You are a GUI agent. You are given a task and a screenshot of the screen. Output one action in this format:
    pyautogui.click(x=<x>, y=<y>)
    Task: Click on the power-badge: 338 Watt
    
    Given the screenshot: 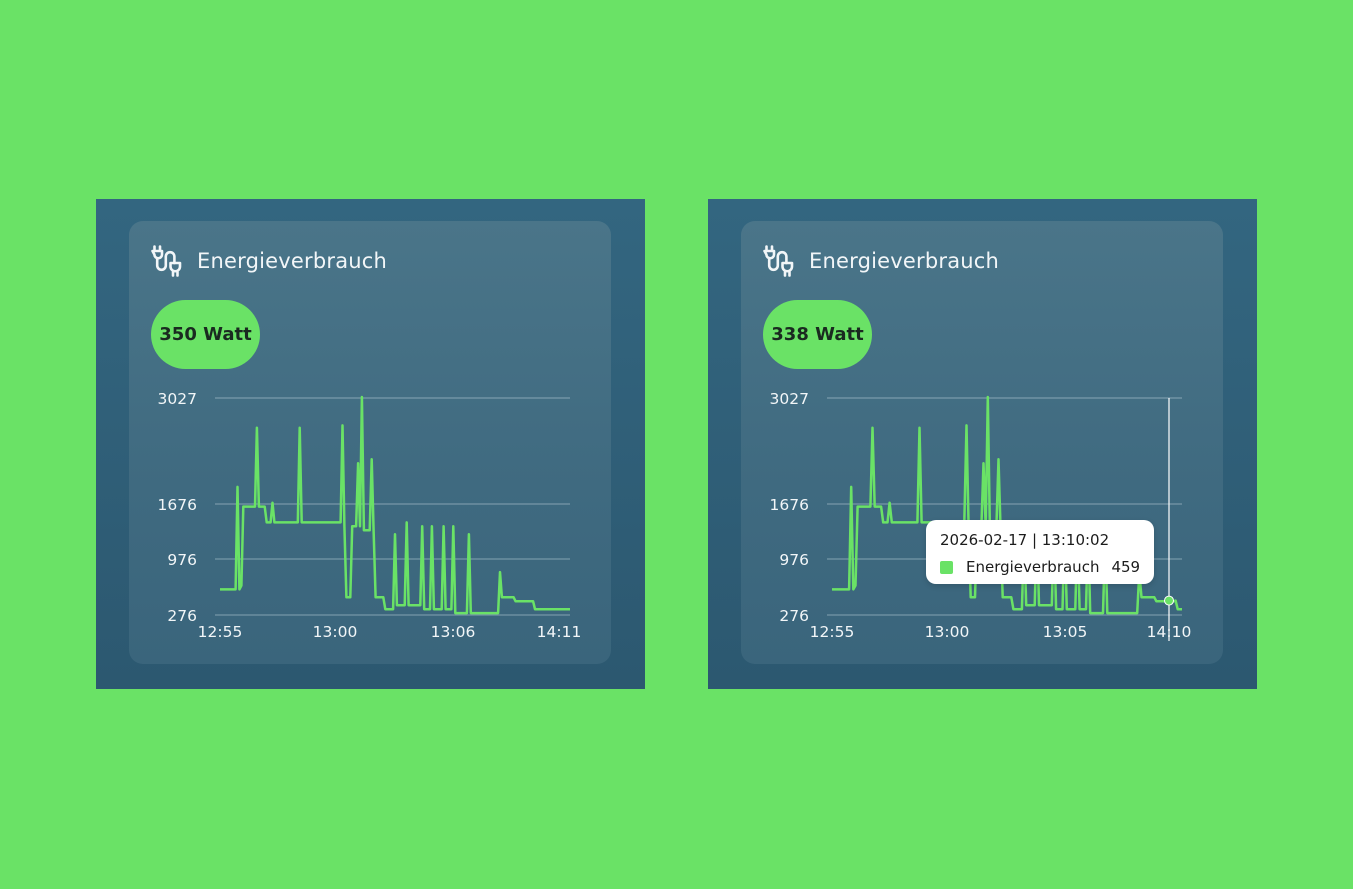 What is the action you would take?
    pyautogui.click(x=817, y=334)
    